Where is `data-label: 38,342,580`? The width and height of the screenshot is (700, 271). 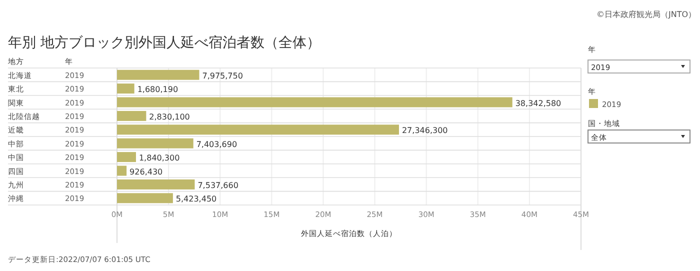 data-label: 38,342,580 is located at coordinates (538, 103).